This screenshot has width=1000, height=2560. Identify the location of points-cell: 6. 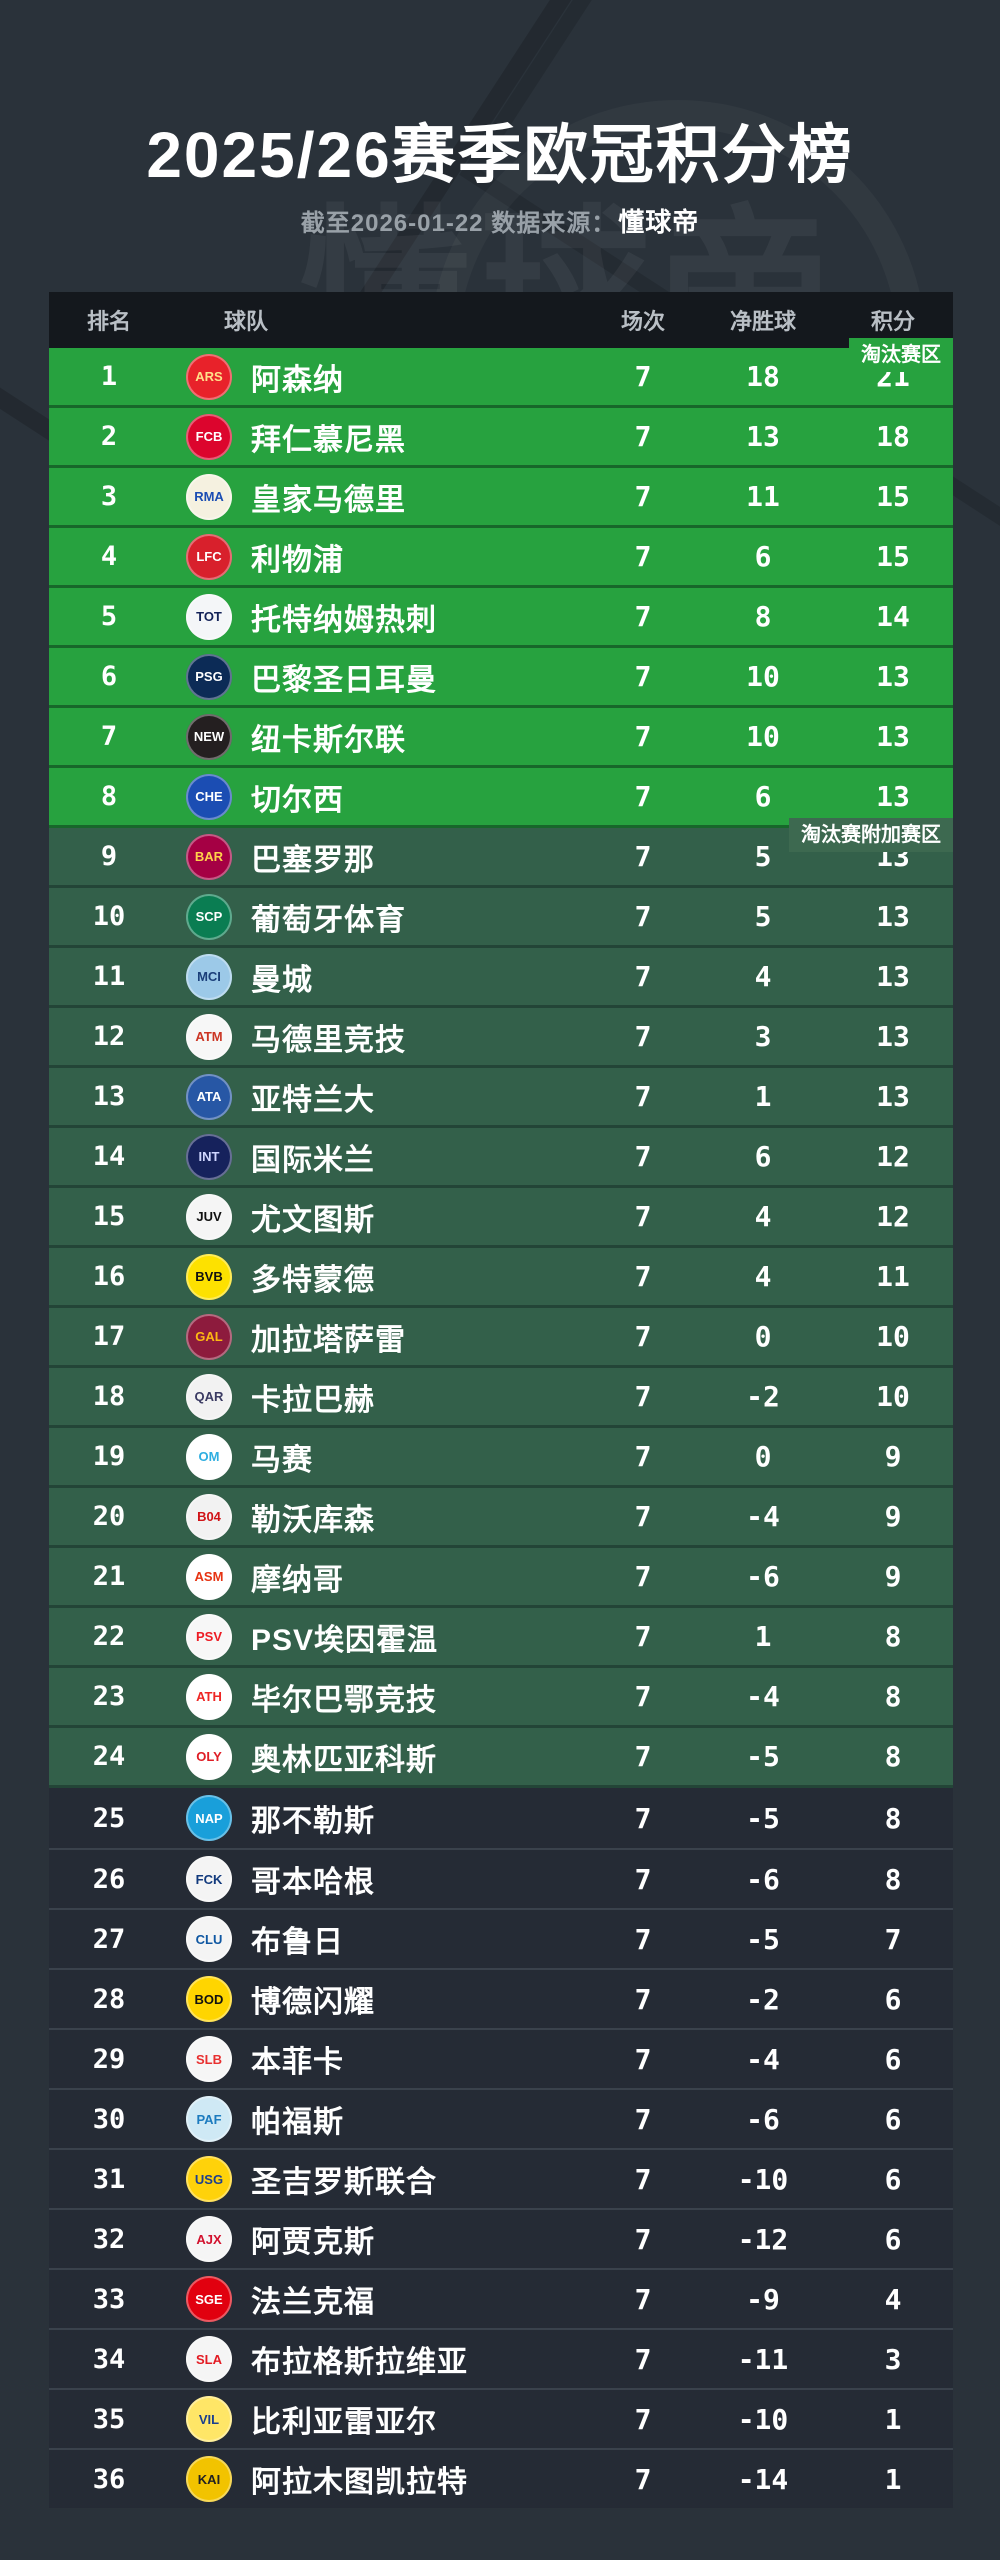
(893, 2119).